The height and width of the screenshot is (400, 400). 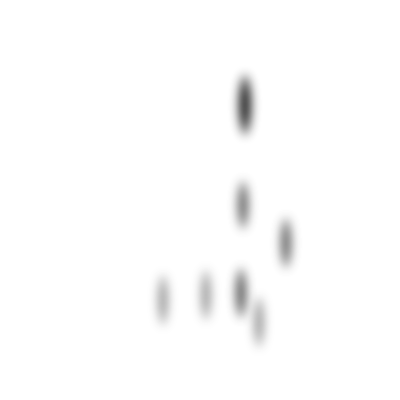 I want to click on spot-middle, so click(x=243, y=205).